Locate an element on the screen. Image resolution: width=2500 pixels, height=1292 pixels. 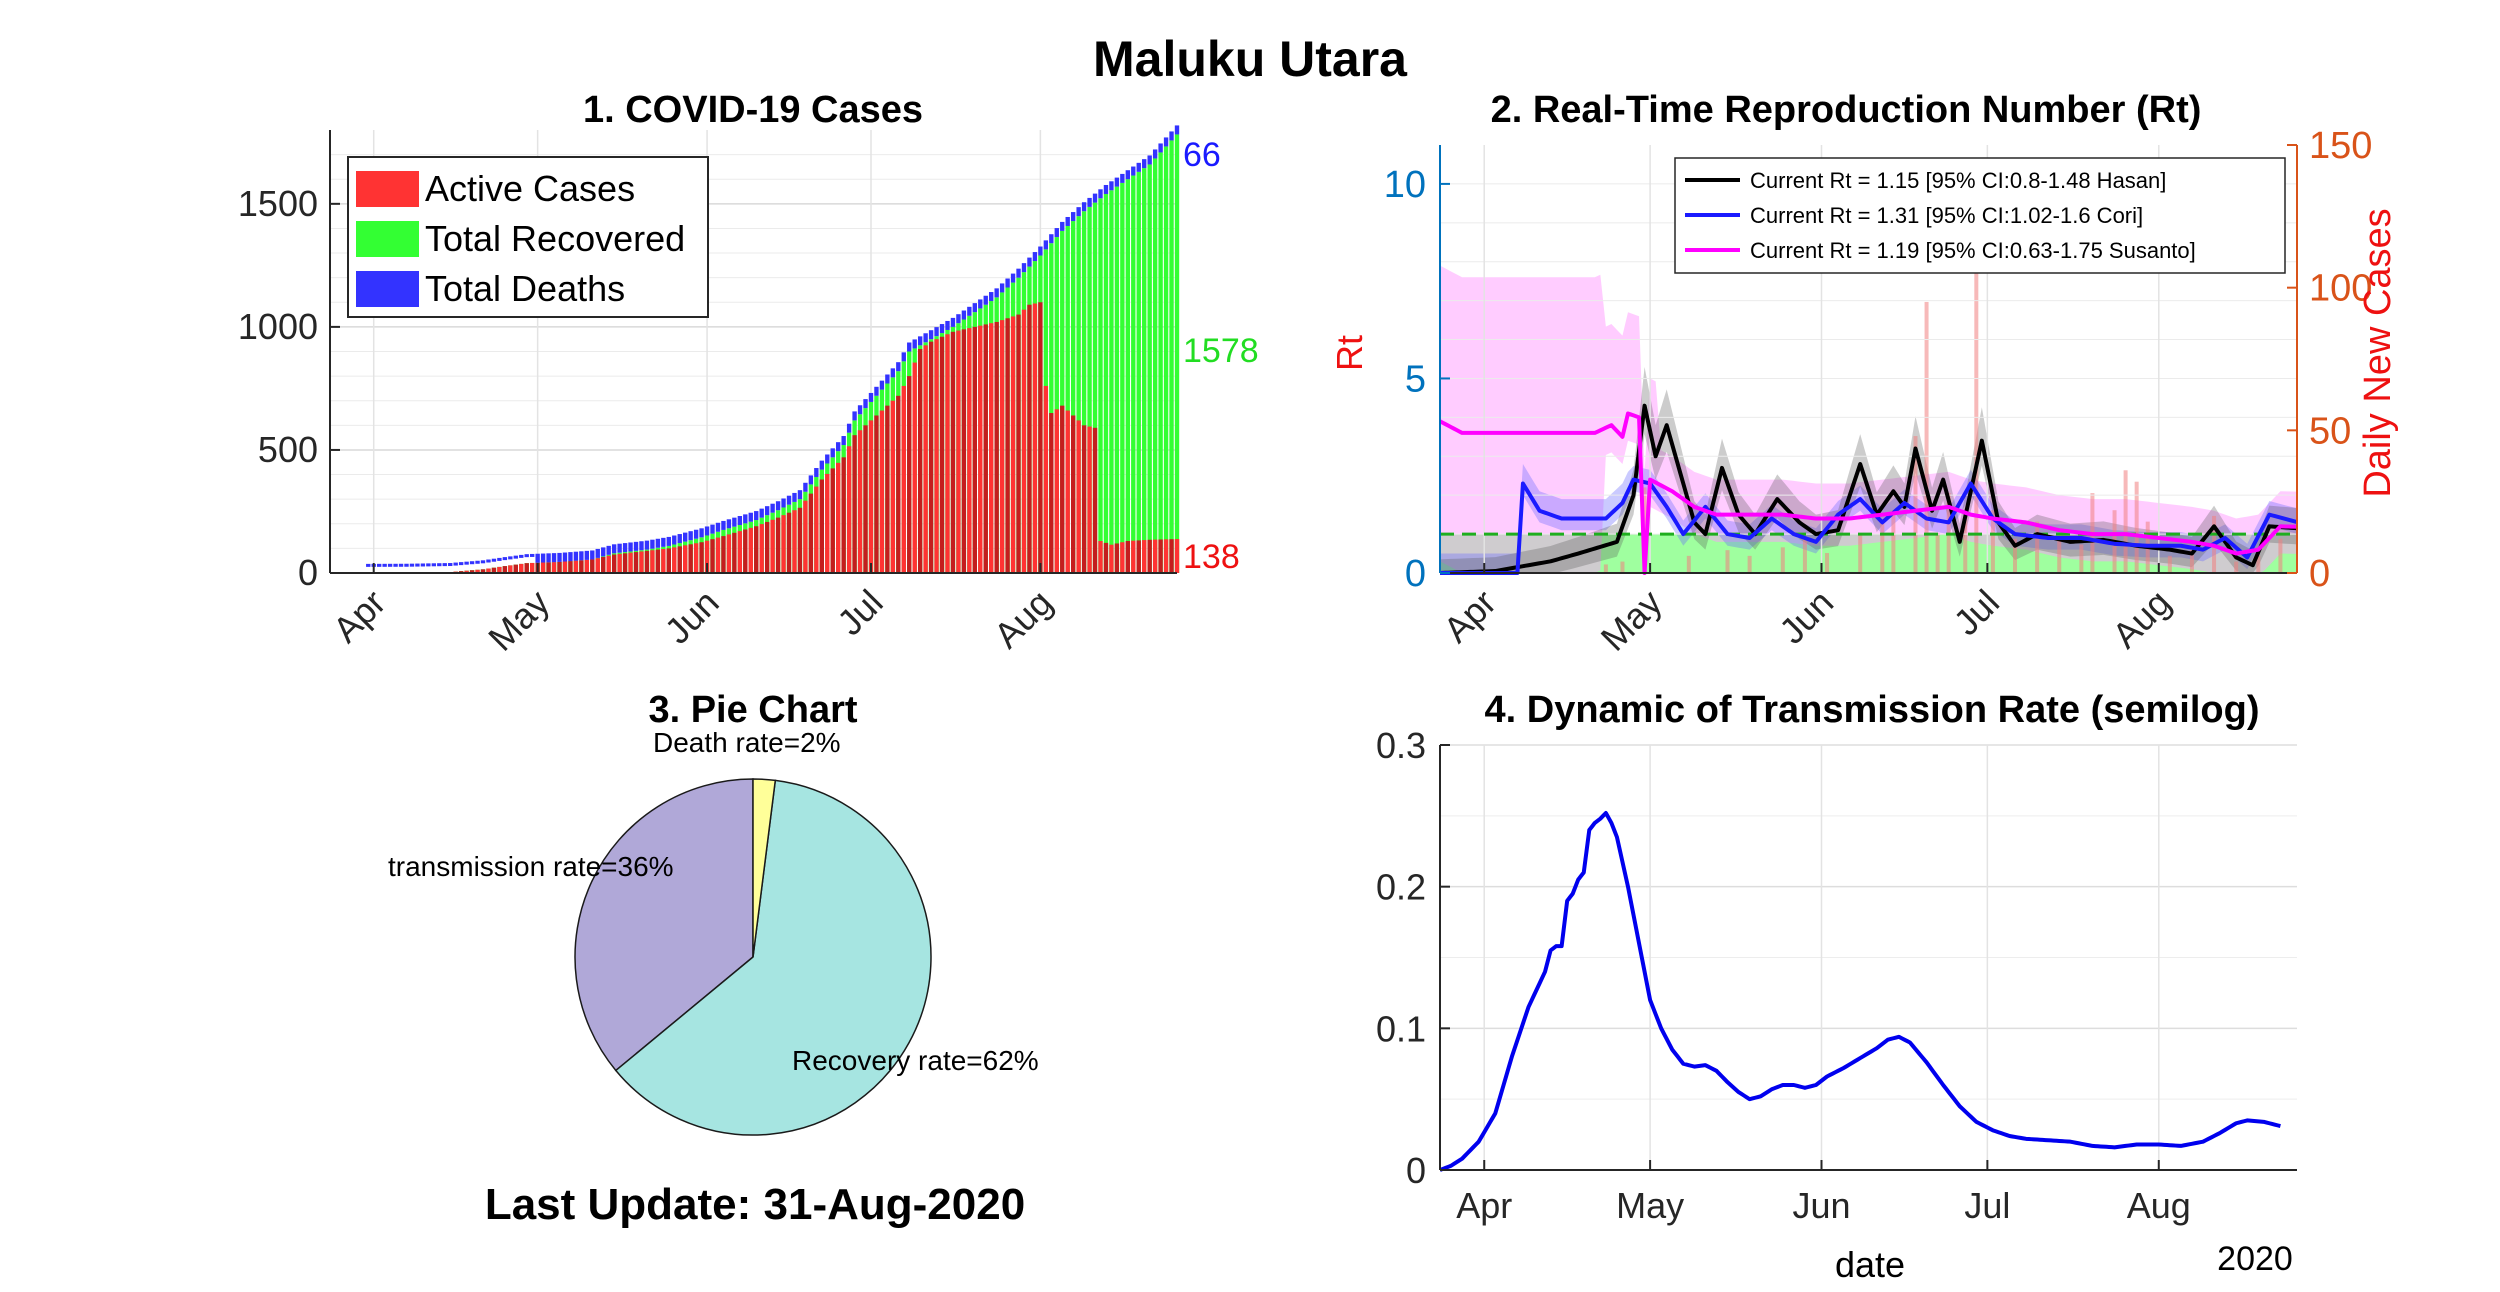
rt-series-line is located at coordinates (1868, 493).